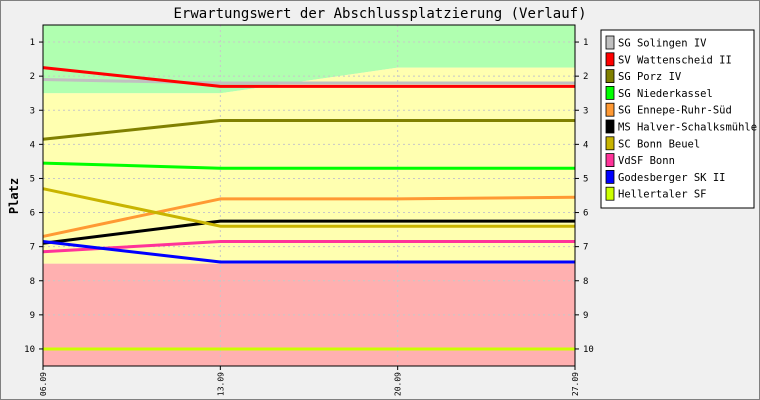 The image size is (760, 400). I want to click on legend-label: SG Porz IV, so click(650, 77).